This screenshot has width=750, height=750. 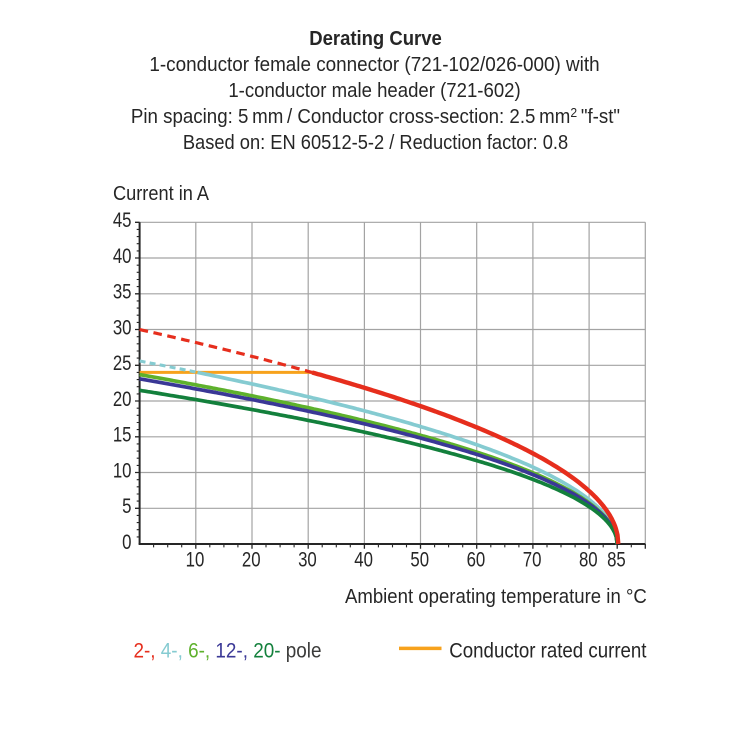 What do you see at coordinates (476, 560) in the screenshot?
I see `svg-text: 60` at bounding box center [476, 560].